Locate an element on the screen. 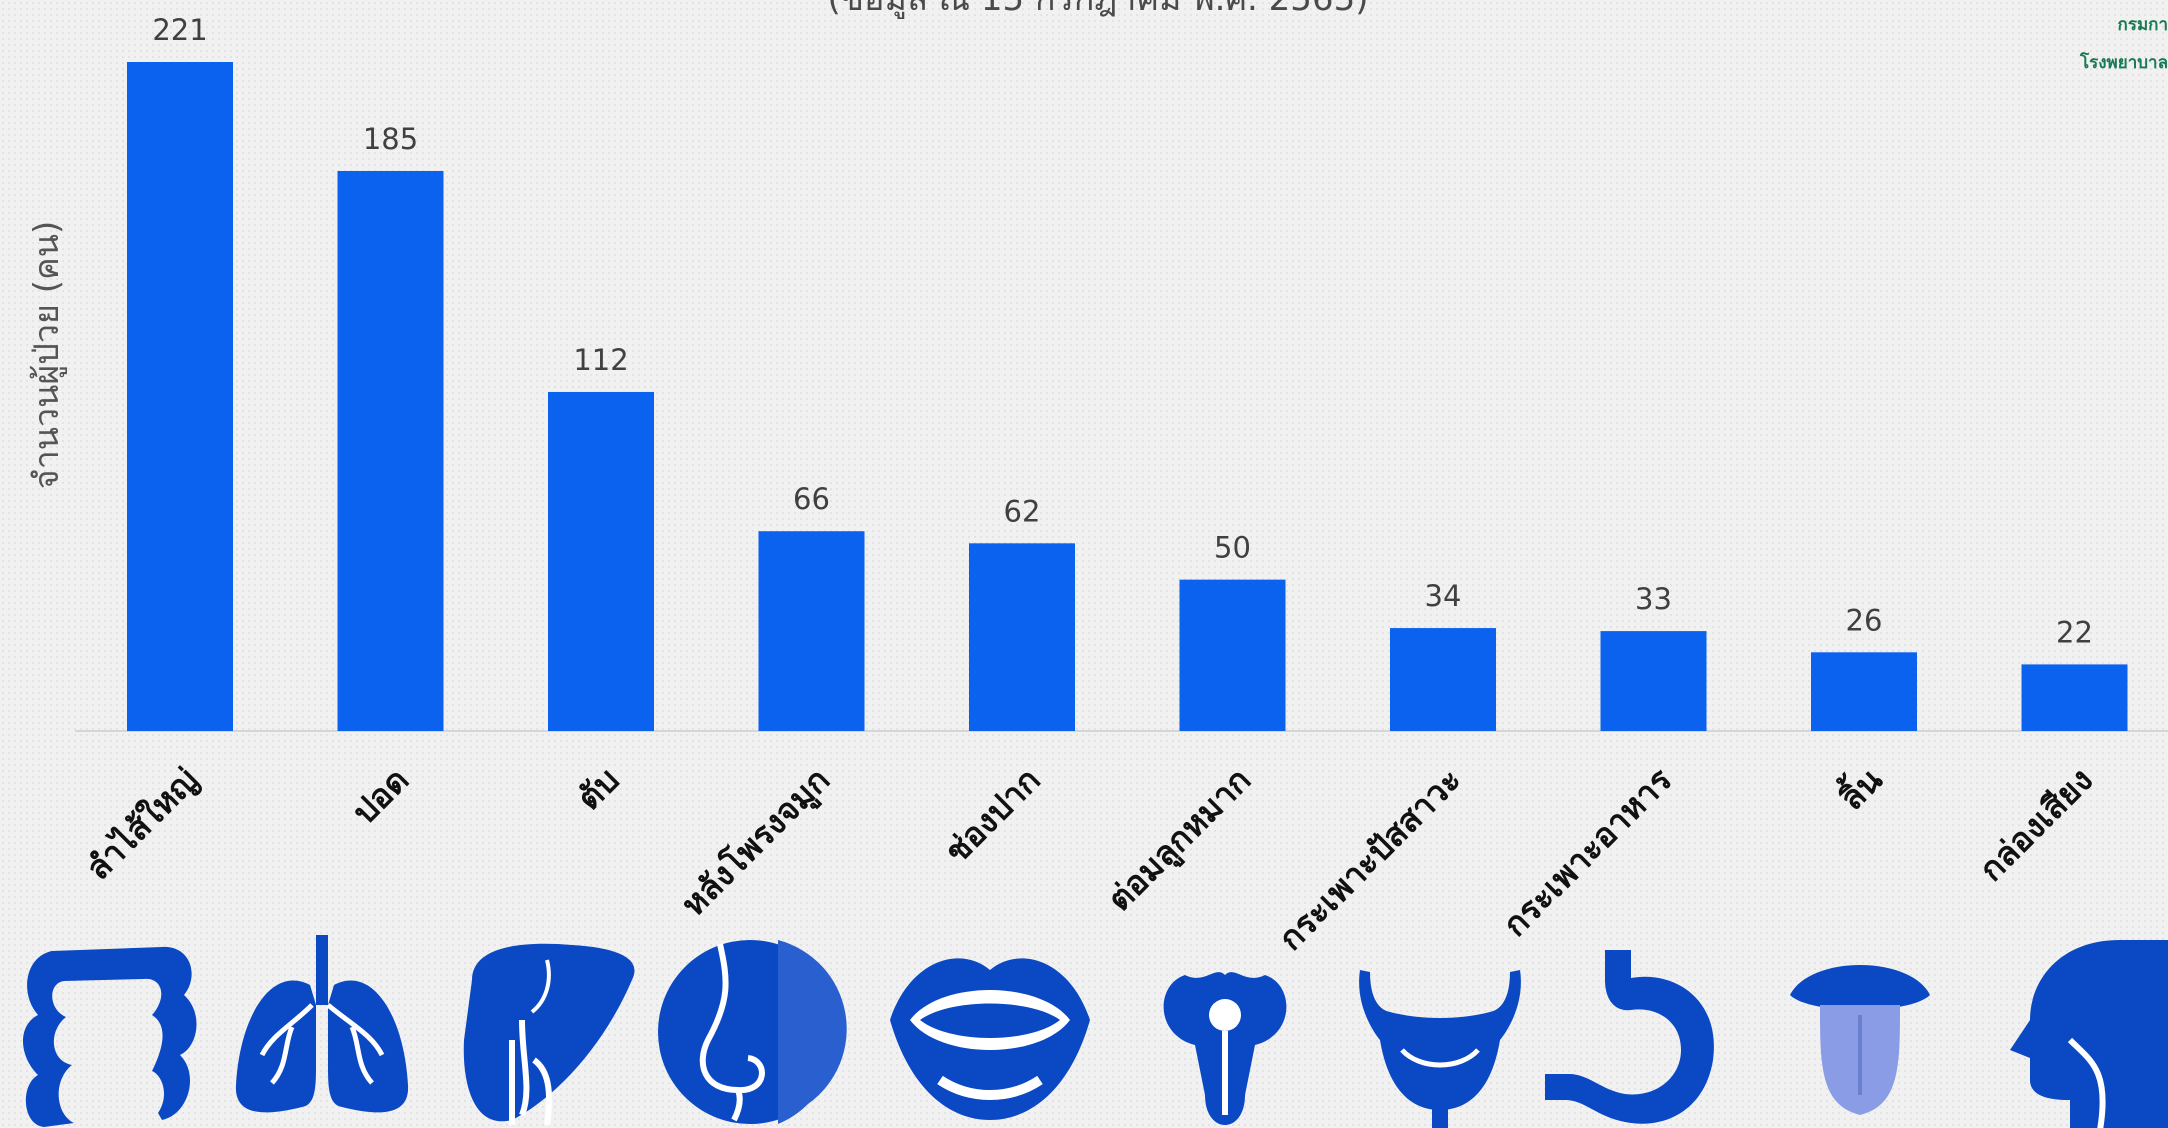 The image size is (2168, 1128). stomach-icon is located at coordinates (1629, 1037).